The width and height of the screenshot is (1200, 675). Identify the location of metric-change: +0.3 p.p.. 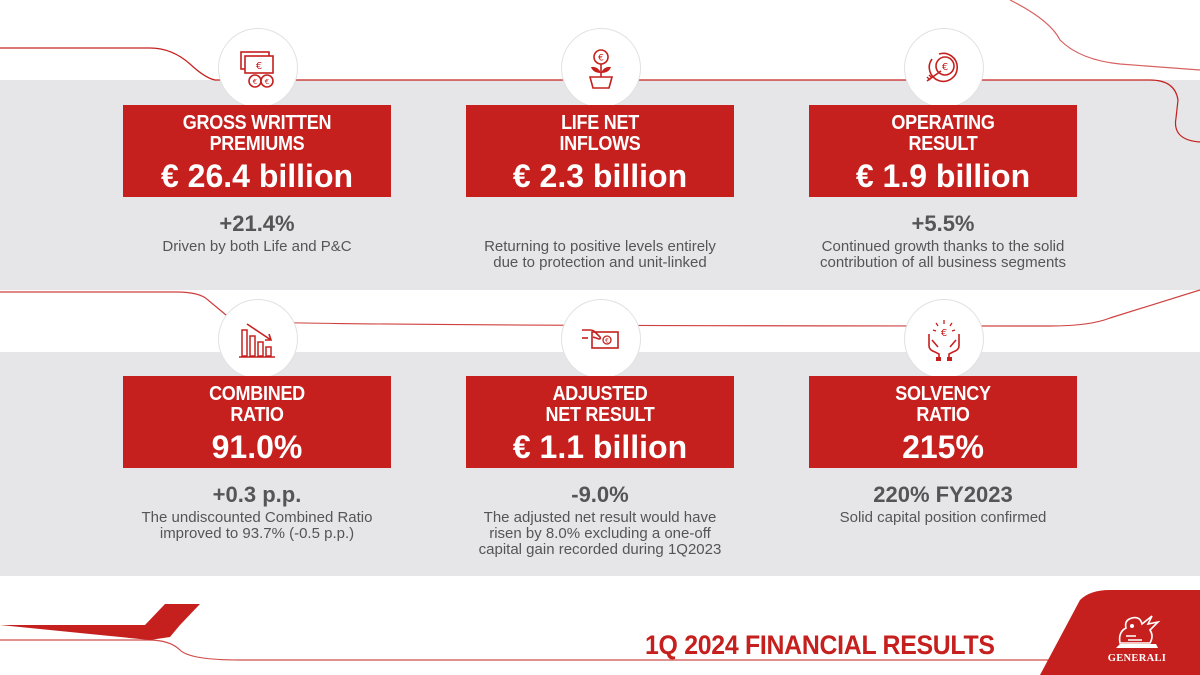
(257, 494).